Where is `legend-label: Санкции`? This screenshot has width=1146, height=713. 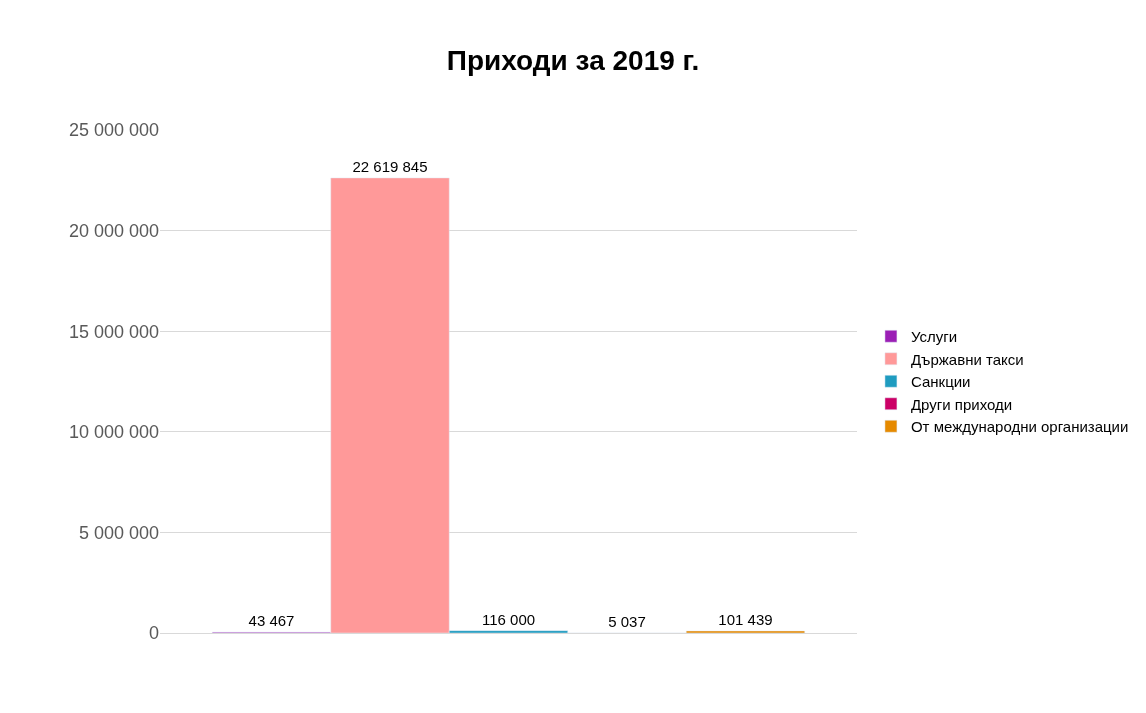
legend-label: Санкции is located at coordinates (940, 382).